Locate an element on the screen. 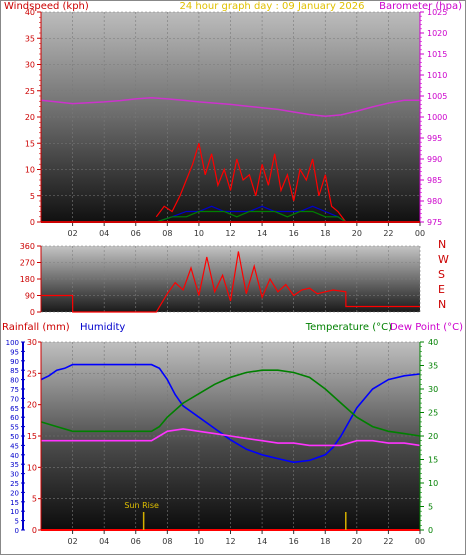 Image resolution: width=466 pixels, height=559 pixels. rainfall-axis-label: Rainfall (mm) is located at coordinates (36, 327).